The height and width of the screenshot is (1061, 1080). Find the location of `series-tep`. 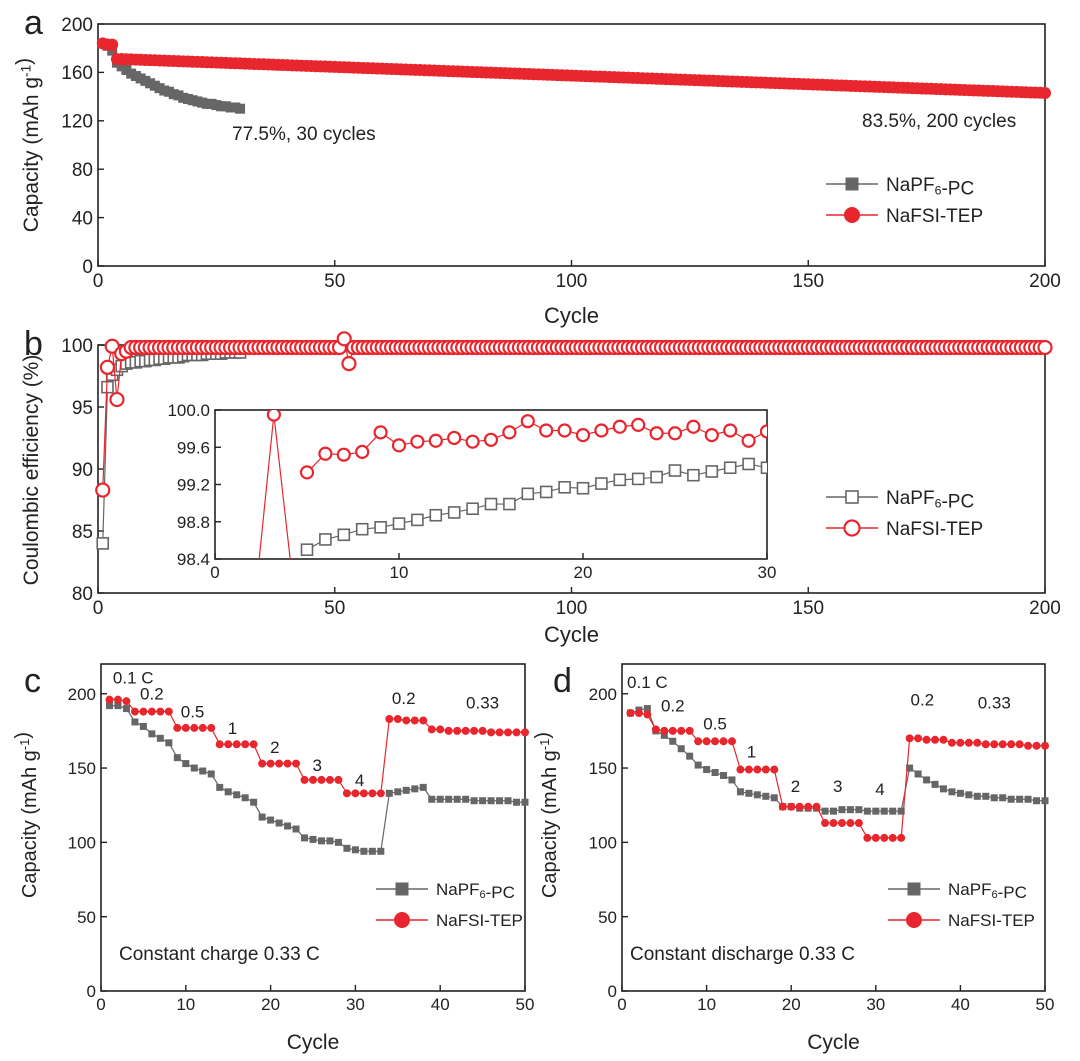

series-tep is located at coordinates (317, 746).